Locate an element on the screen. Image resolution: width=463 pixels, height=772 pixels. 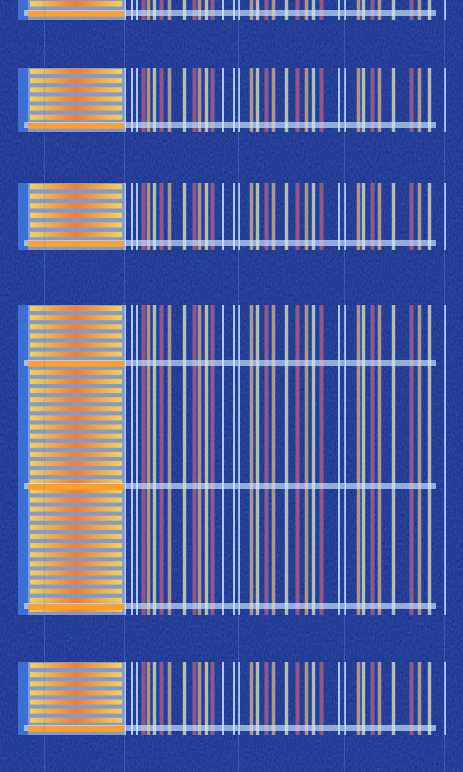
burst-edge is located at coordinates (23, 100).